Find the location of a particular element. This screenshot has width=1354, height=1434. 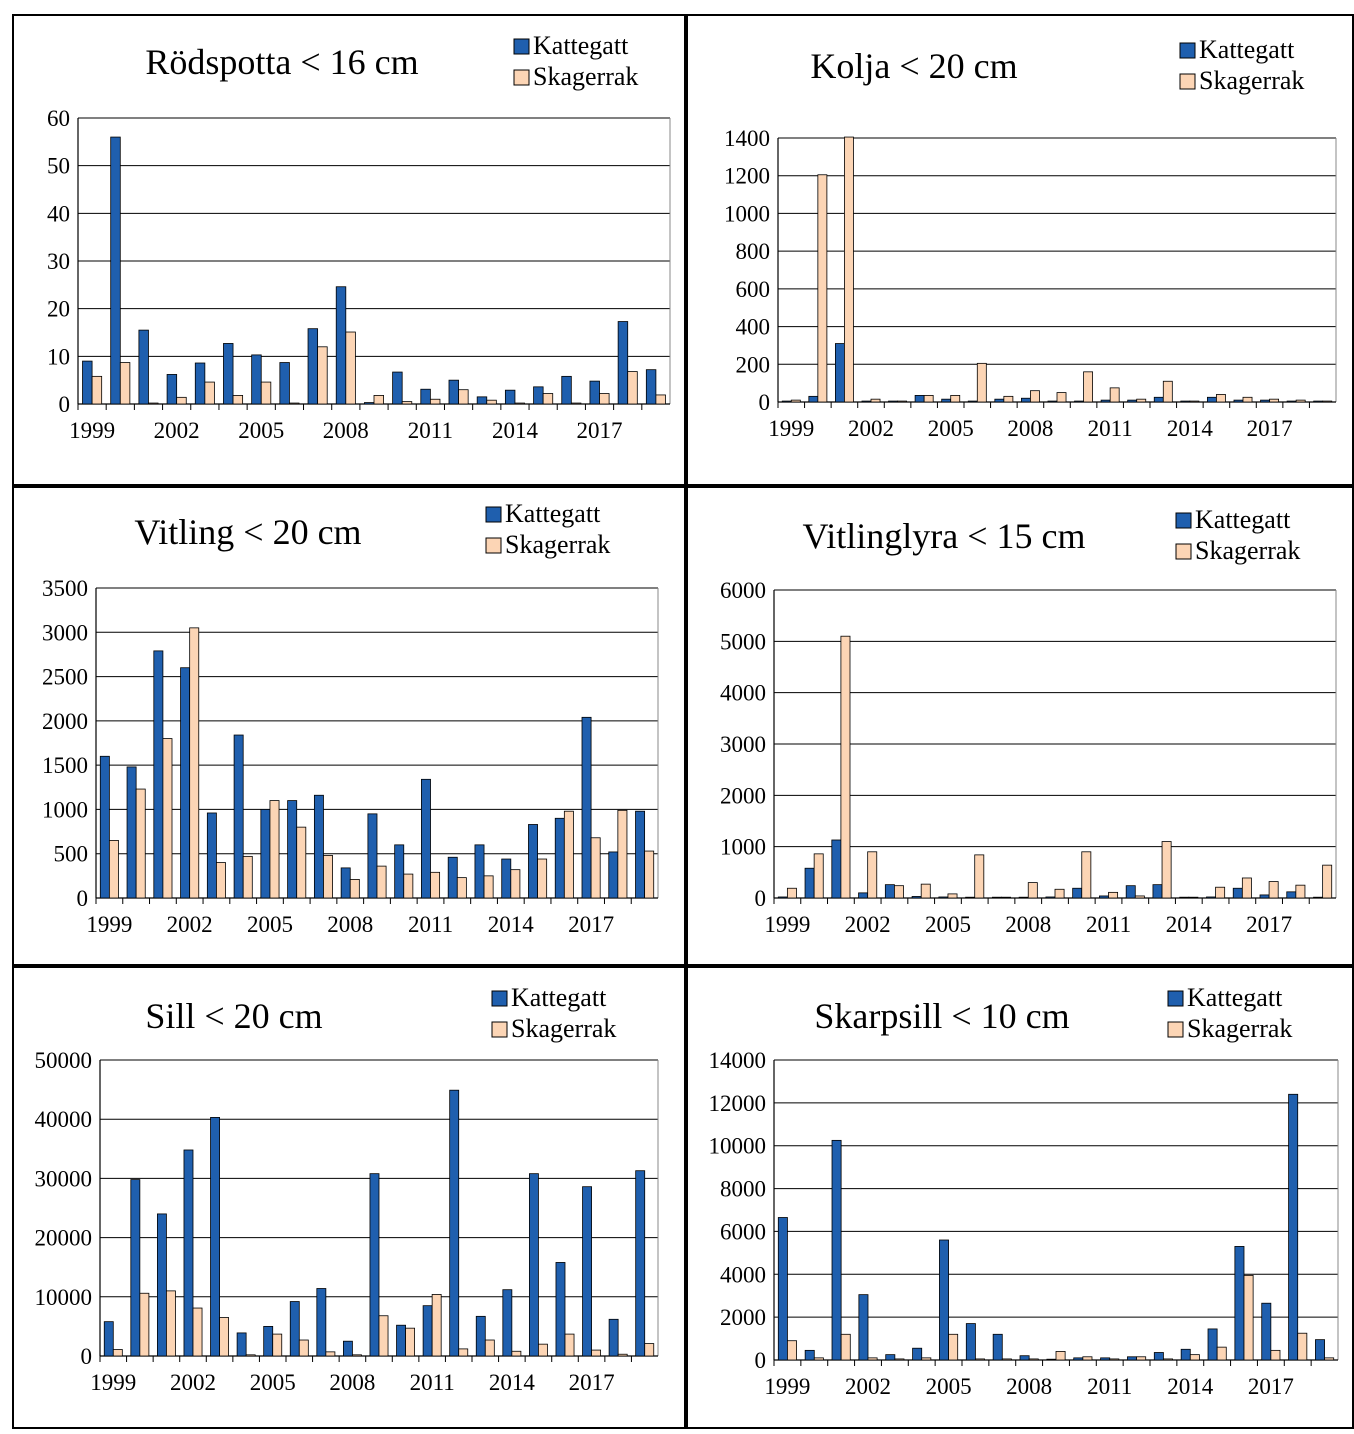

y-tick-label: 20000 is located at coordinates (64, 1238).